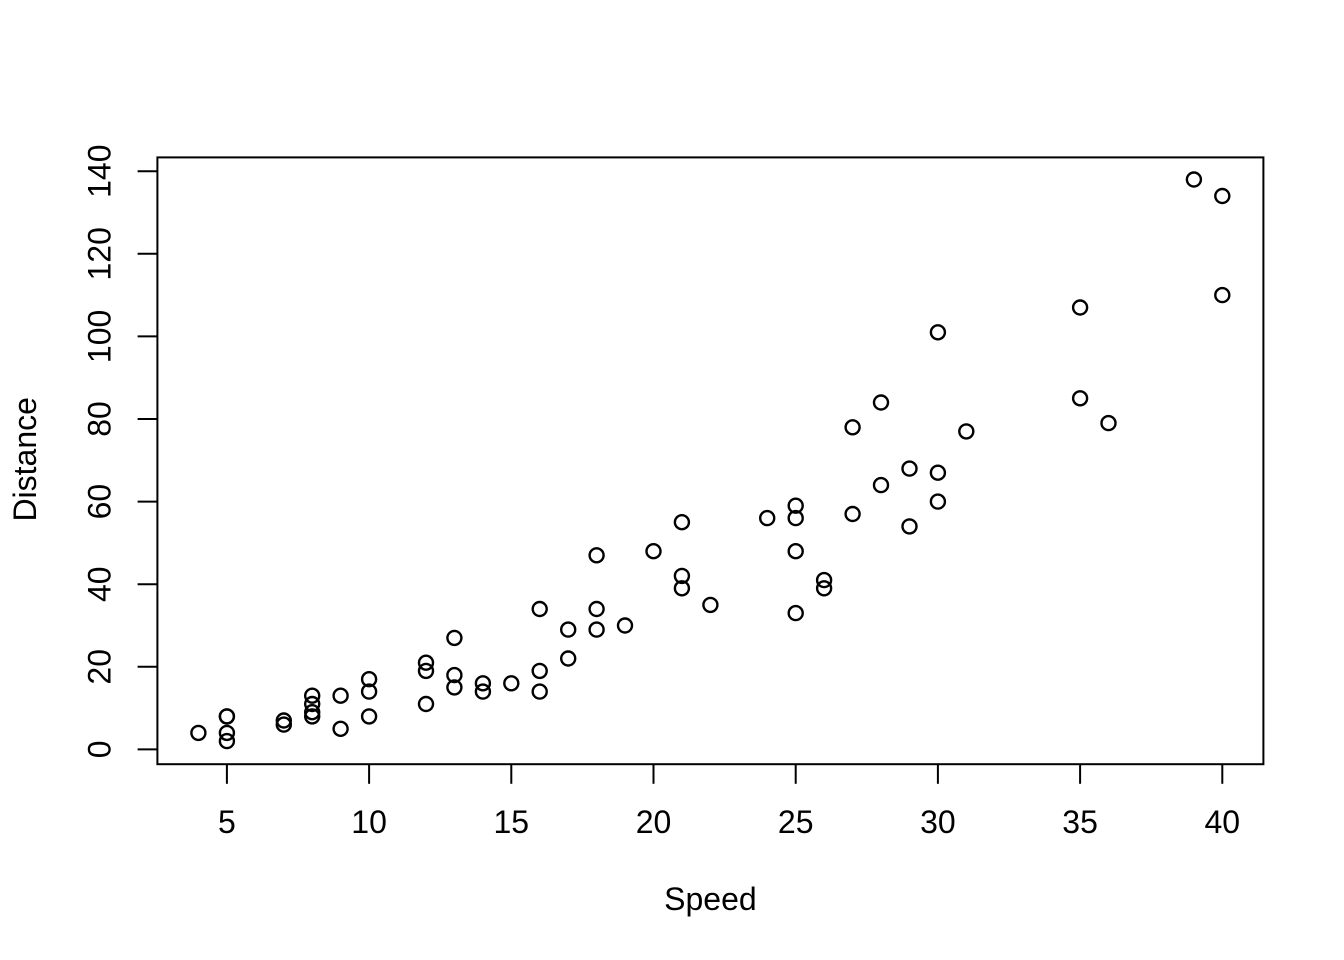 The width and height of the screenshot is (1344, 960). What do you see at coordinates (512, 822) in the screenshot?
I see `svg-text: 15` at bounding box center [512, 822].